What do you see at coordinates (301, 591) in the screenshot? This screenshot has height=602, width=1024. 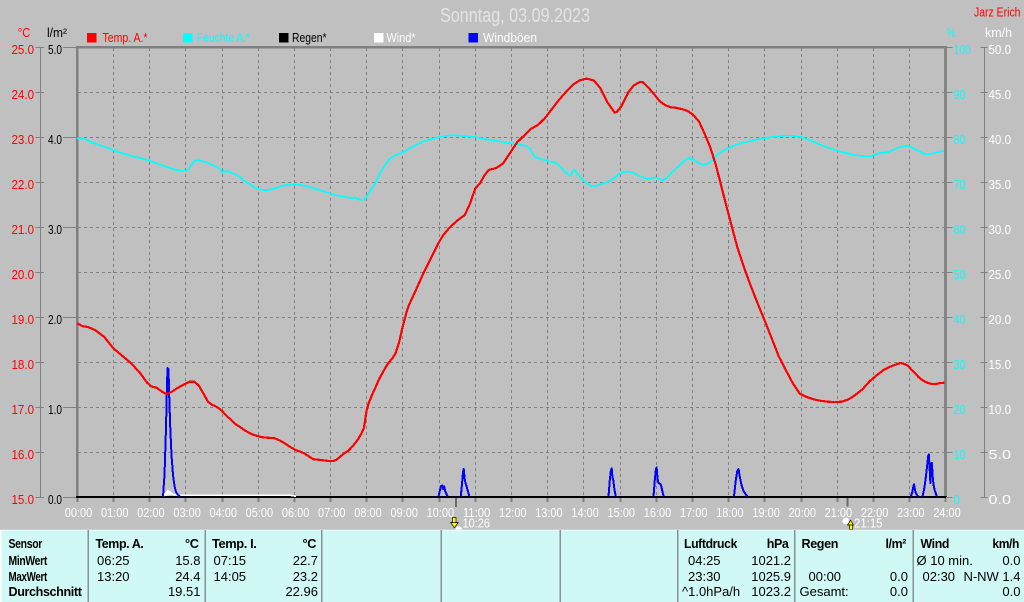 I see `svg-text: 22.96` at bounding box center [301, 591].